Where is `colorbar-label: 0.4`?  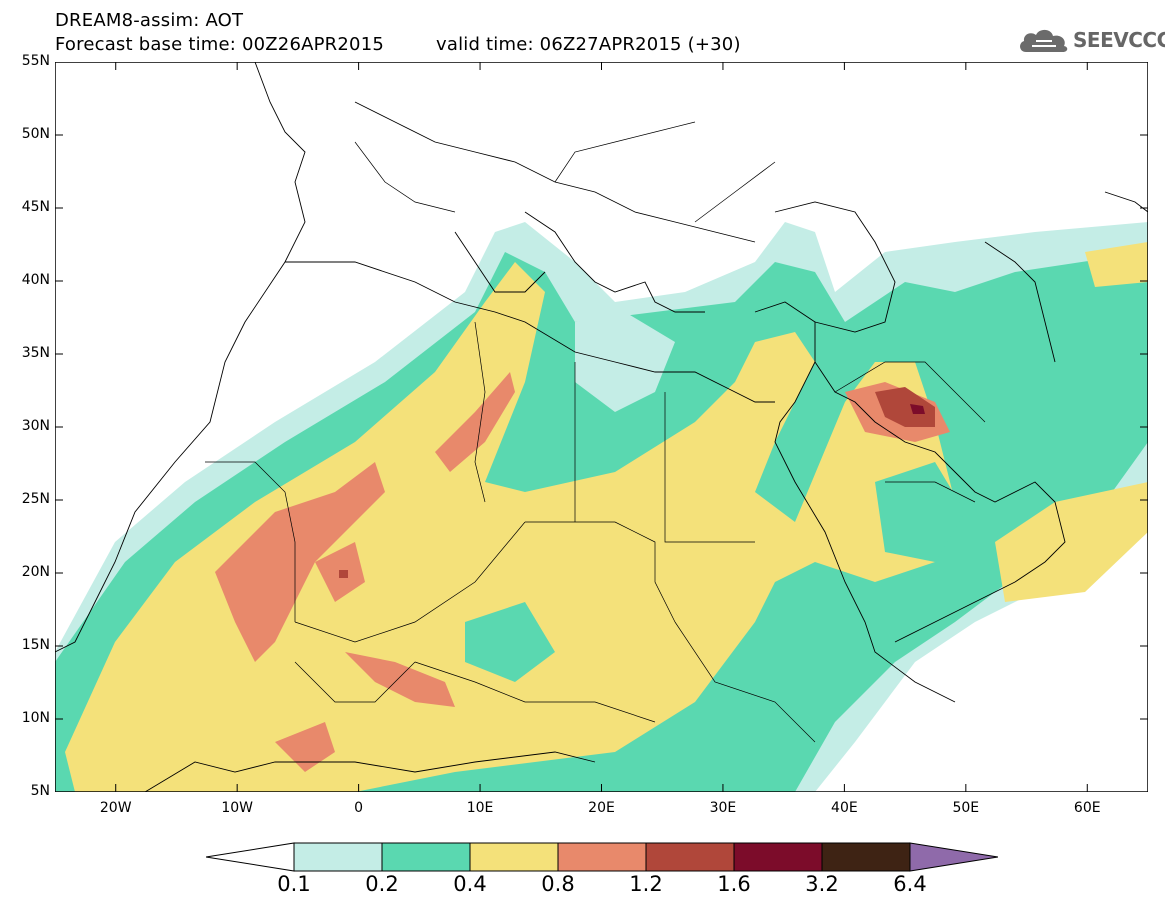
colorbar-label: 0.4 is located at coordinates (470, 884).